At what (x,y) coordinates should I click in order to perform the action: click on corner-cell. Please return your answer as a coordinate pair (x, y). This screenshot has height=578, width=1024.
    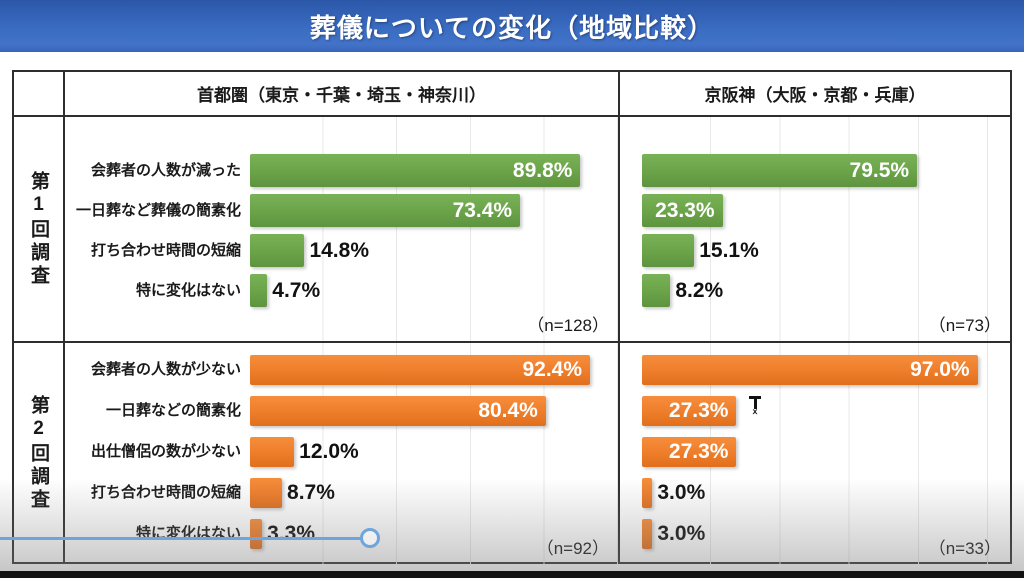
    Looking at the image, I should click on (39, 94).